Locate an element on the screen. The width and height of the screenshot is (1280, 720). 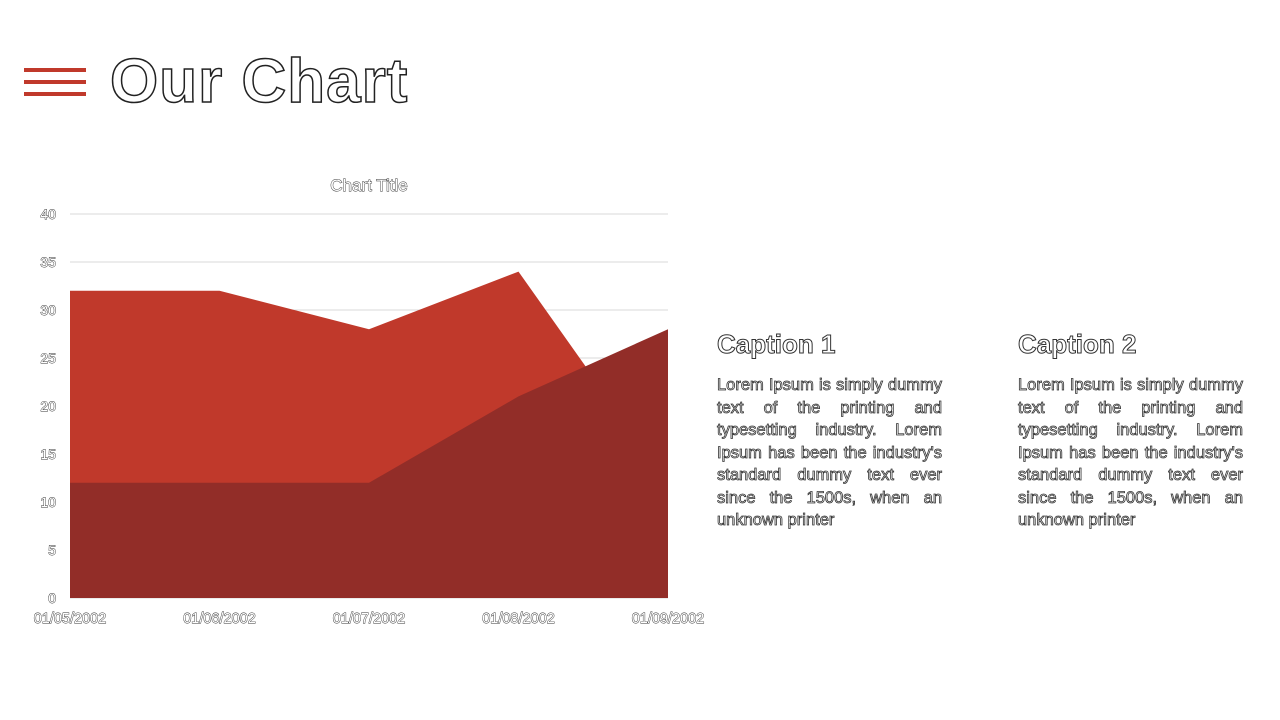
caption-heading: Caption 2 is located at coordinates (1077, 344).